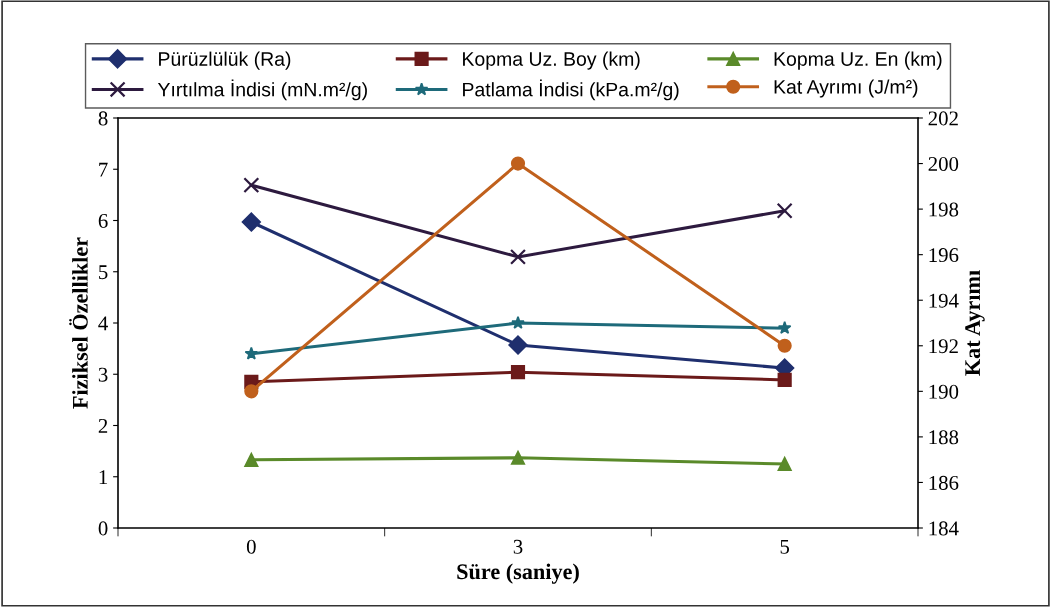 This screenshot has height=607, width=1051. What do you see at coordinates (785, 546) in the screenshot?
I see `x-tick-label: 5` at bounding box center [785, 546].